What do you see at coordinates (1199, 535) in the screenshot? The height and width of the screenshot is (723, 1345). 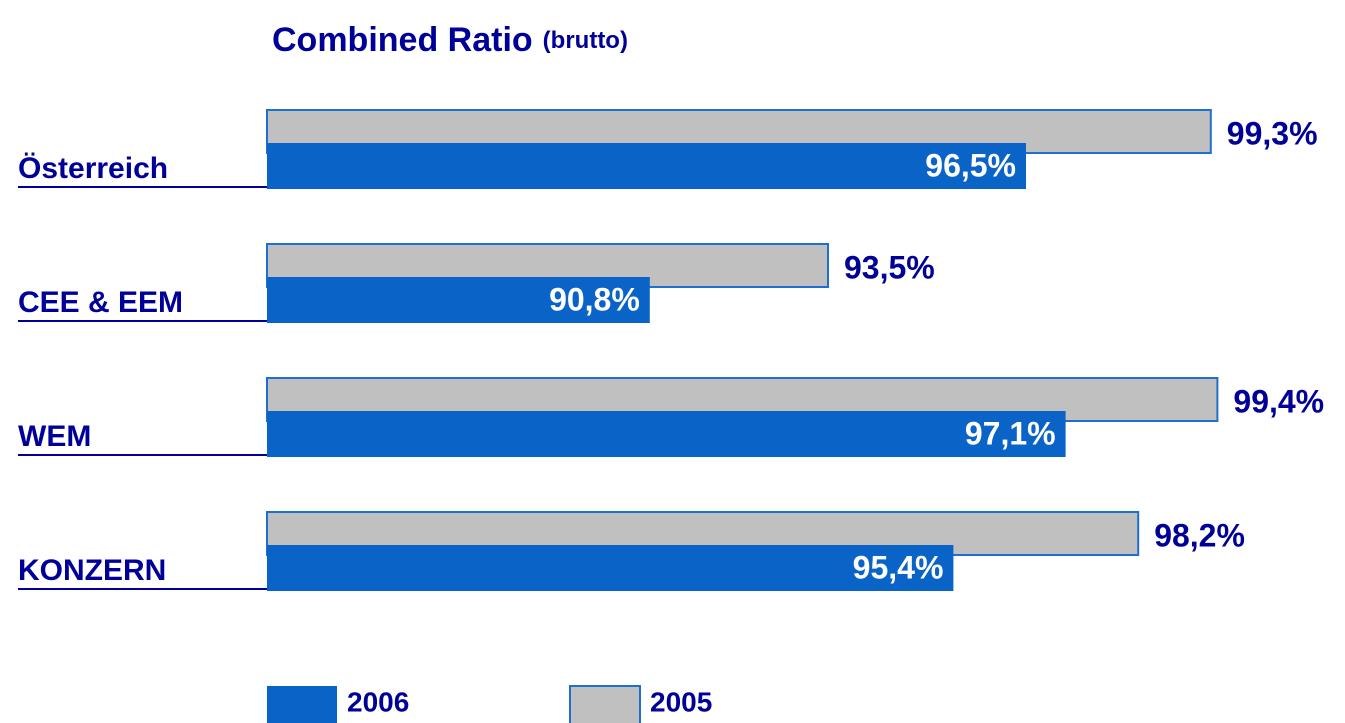 I see `value-label: 98,2%` at bounding box center [1199, 535].